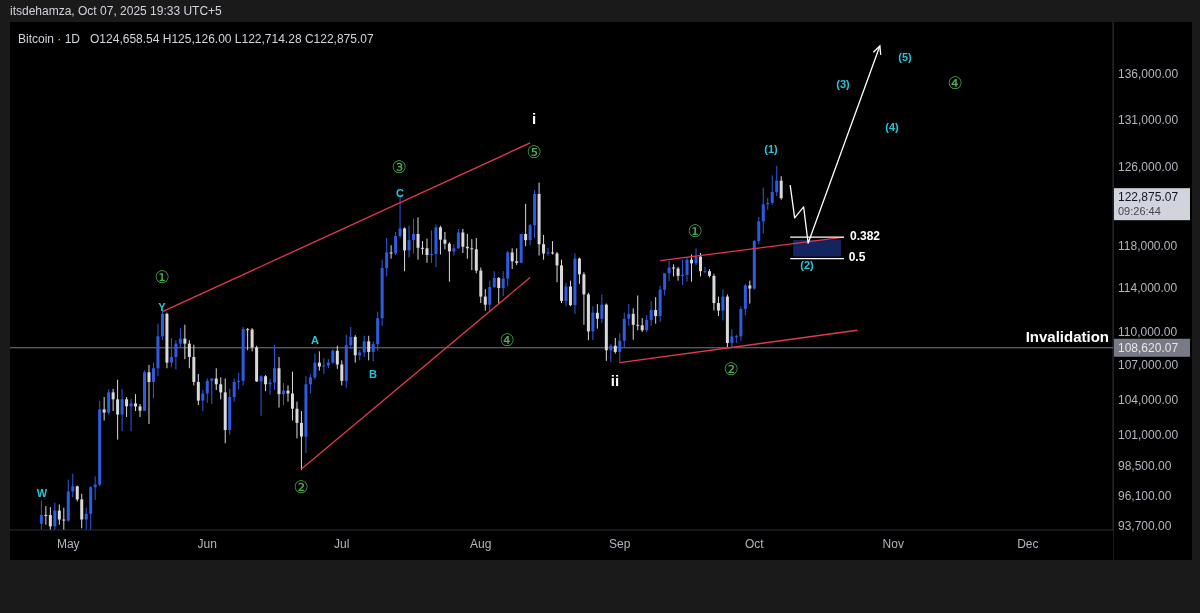 The image size is (1200, 613). I want to click on annotation: i, so click(534, 118).